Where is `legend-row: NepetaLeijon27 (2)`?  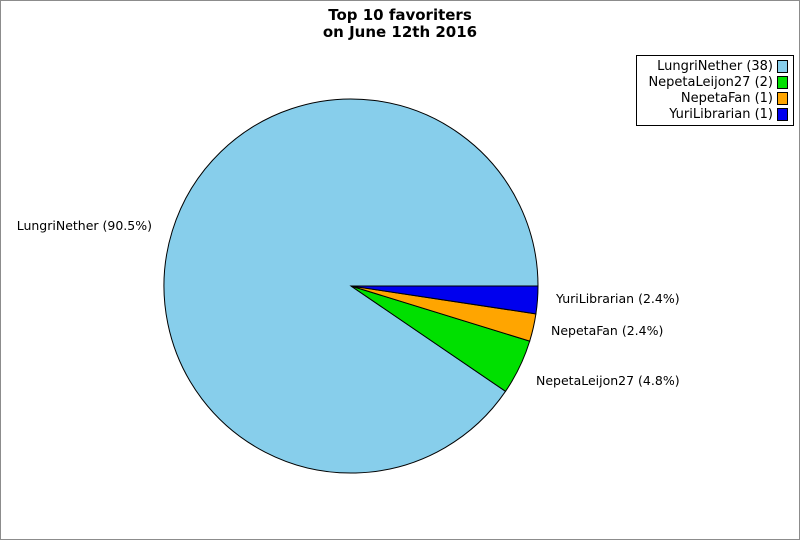
legend-row: NepetaLeijon27 (2) is located at coordinates (714, 82).